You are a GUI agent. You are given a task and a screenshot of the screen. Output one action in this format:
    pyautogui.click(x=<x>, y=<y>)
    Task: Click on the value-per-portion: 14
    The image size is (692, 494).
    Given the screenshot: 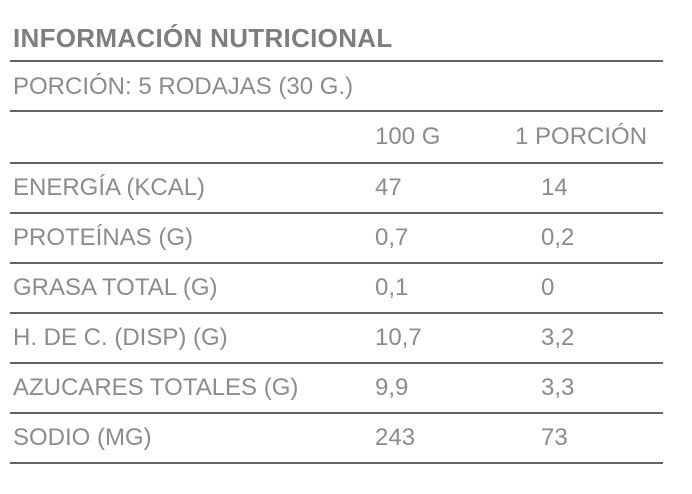 What is the action you would take?
    pyautogui.click(x=554, y=187)
    